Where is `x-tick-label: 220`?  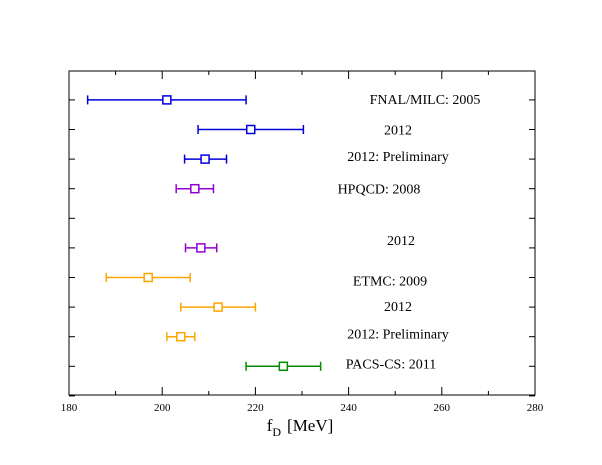 x-tick-label: 220 is located at coordinates (255, 408).